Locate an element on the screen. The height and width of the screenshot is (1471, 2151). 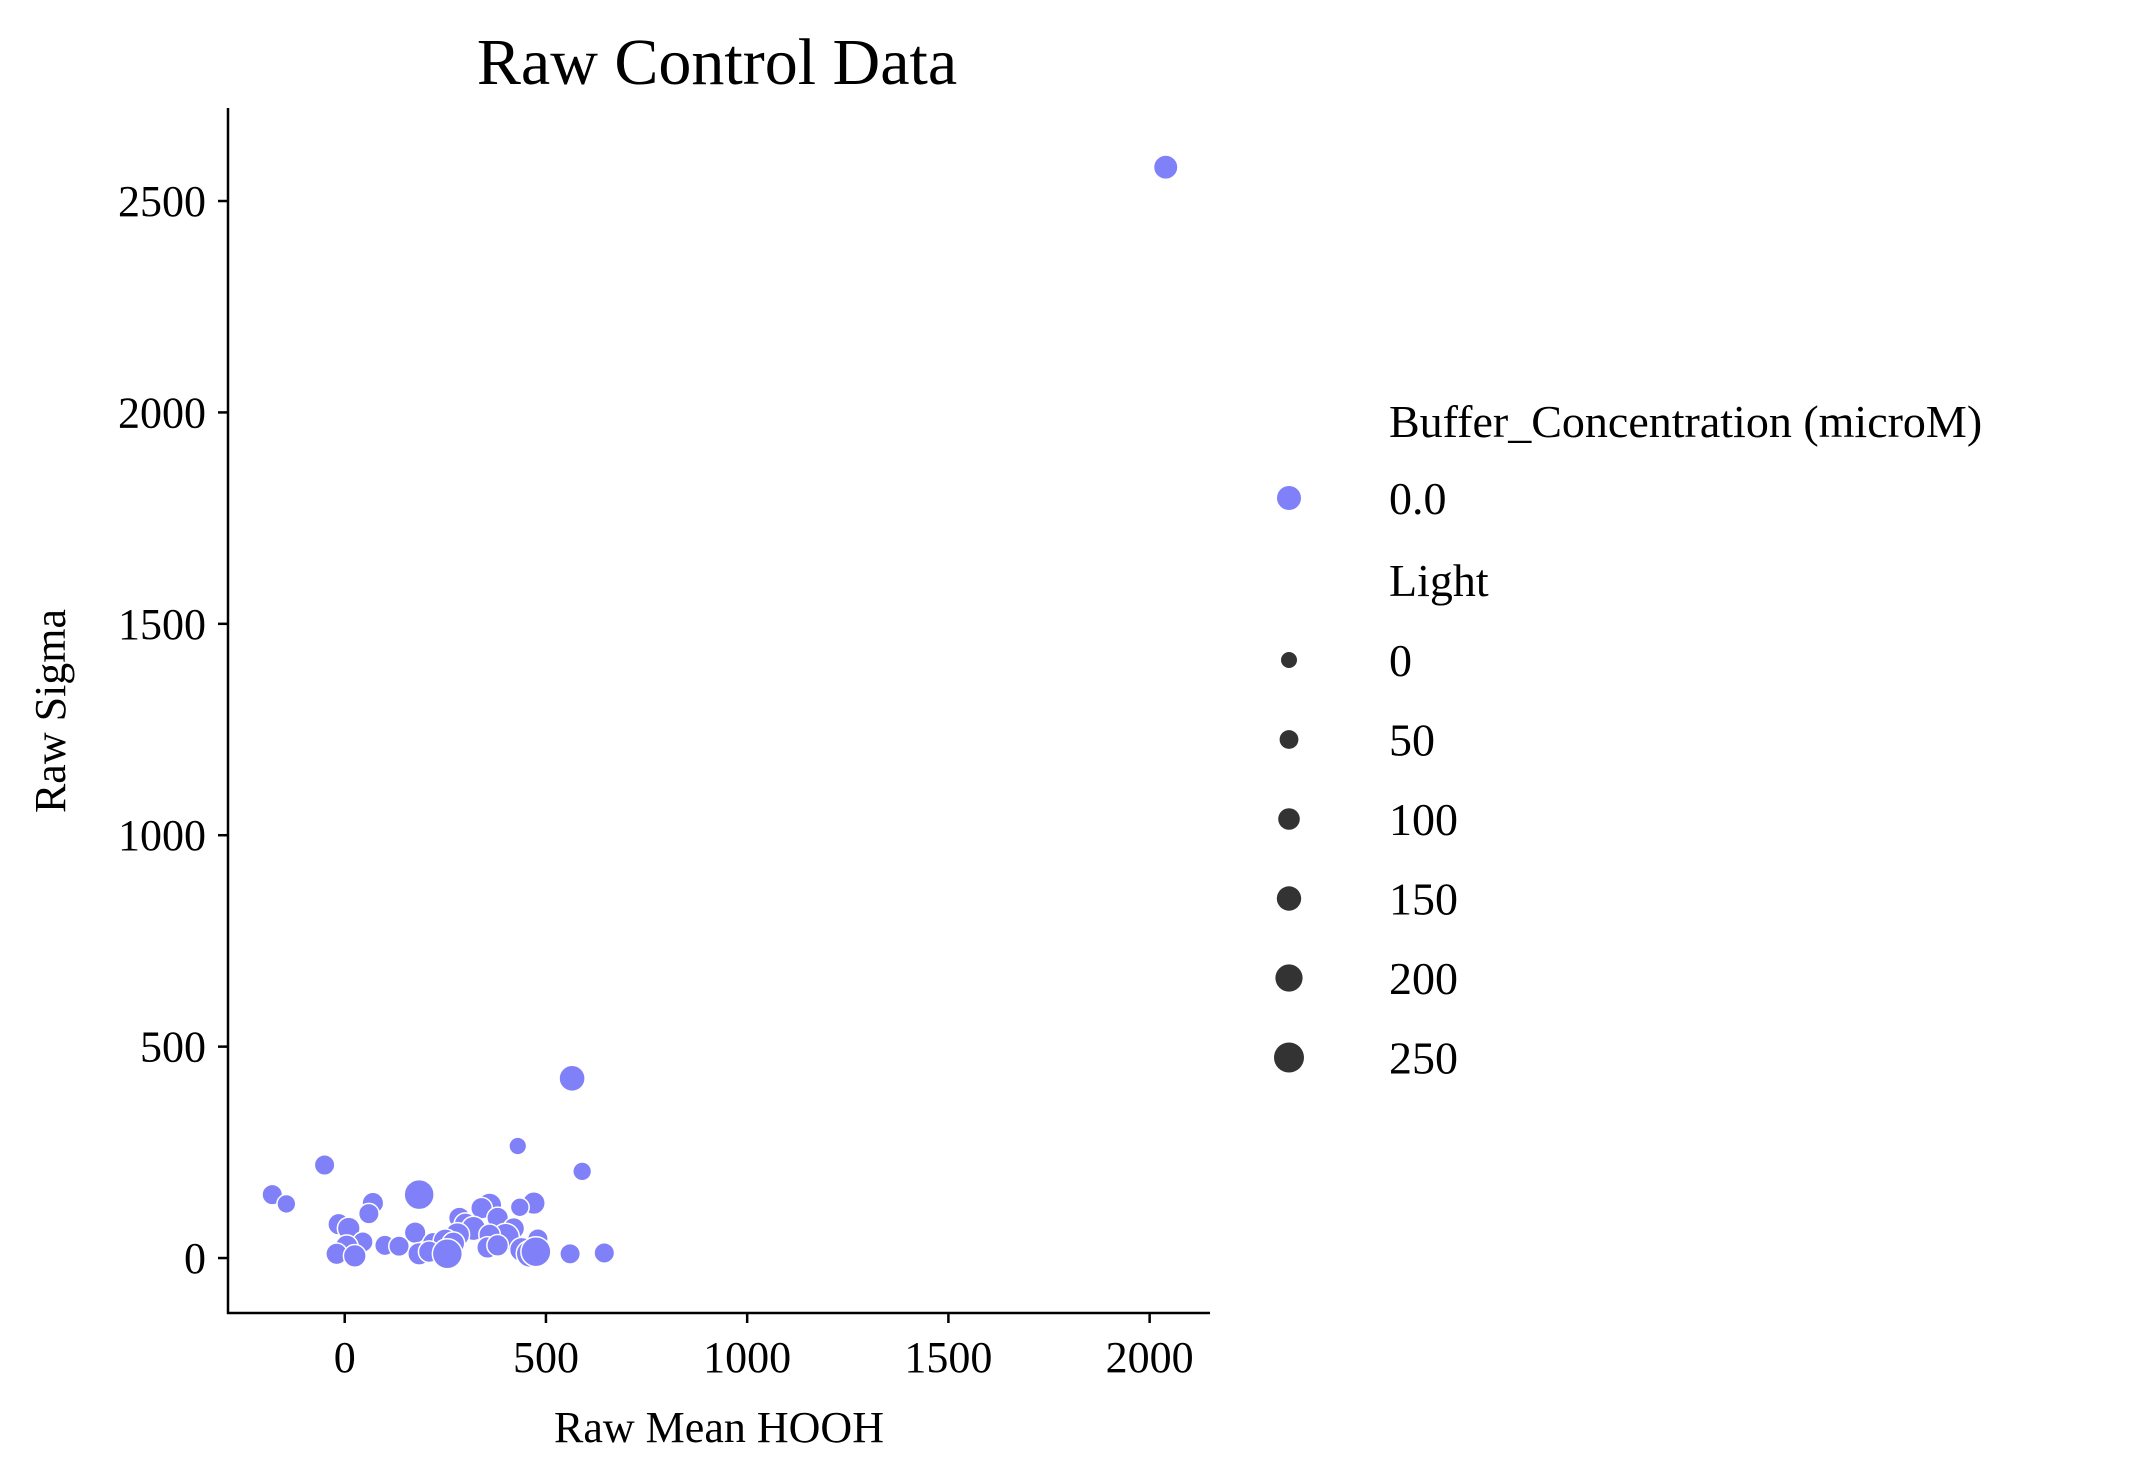
legend-size-title: Light is located at coordinates (1439, 580).